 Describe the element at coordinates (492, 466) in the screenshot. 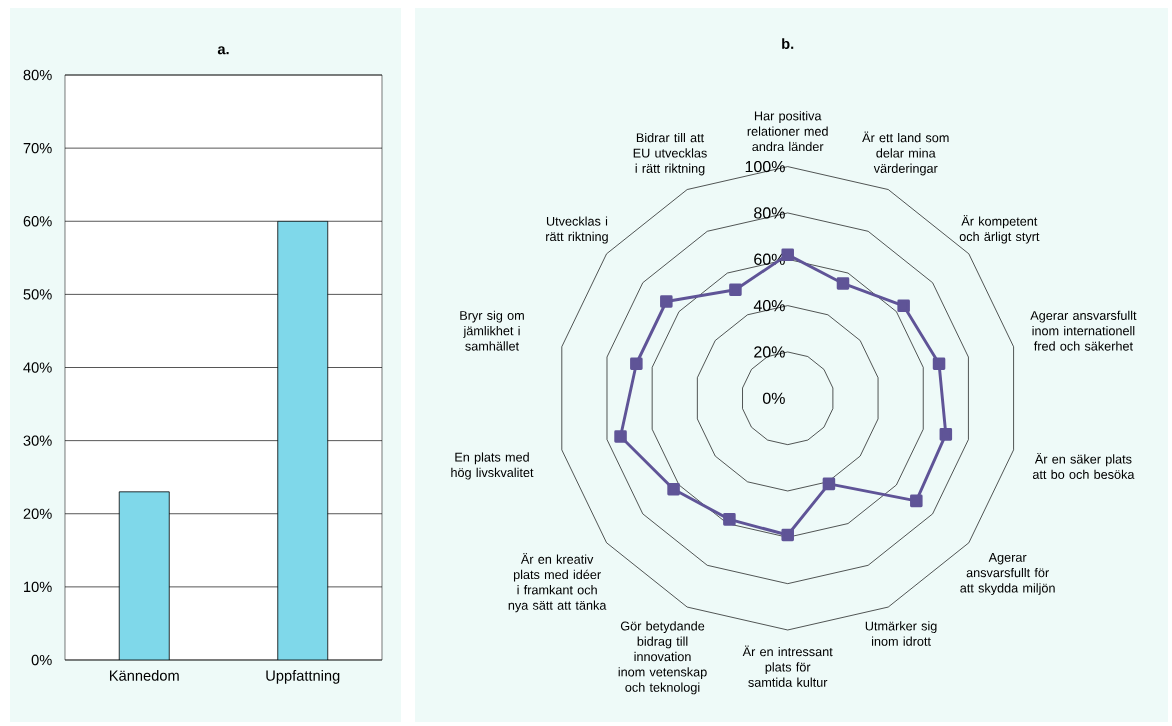

I see `spoke-label: En plats med hög livskvalitet` at that location.